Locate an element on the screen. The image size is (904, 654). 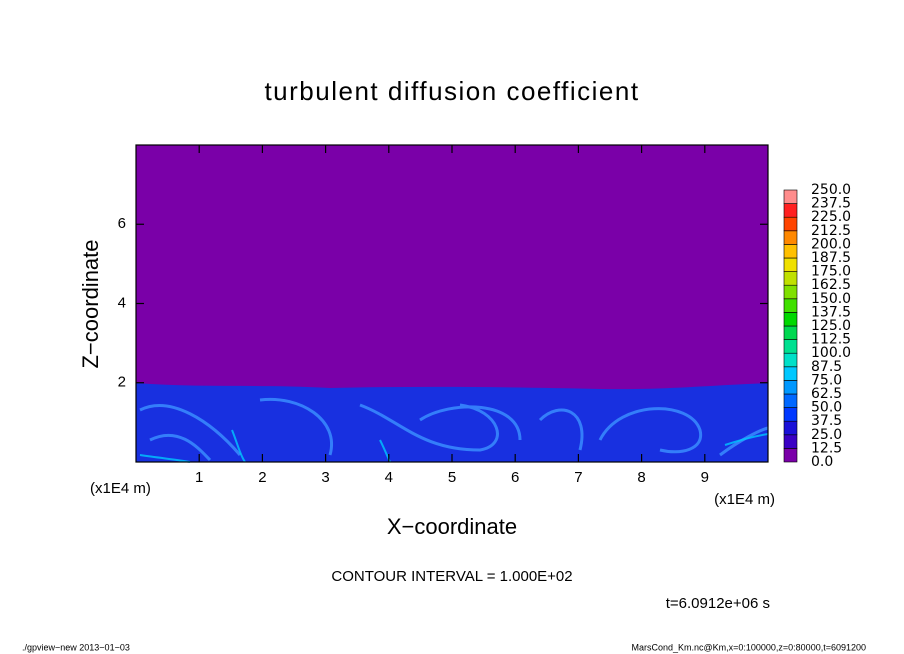
field-layer is located at coordinates (452, 422).